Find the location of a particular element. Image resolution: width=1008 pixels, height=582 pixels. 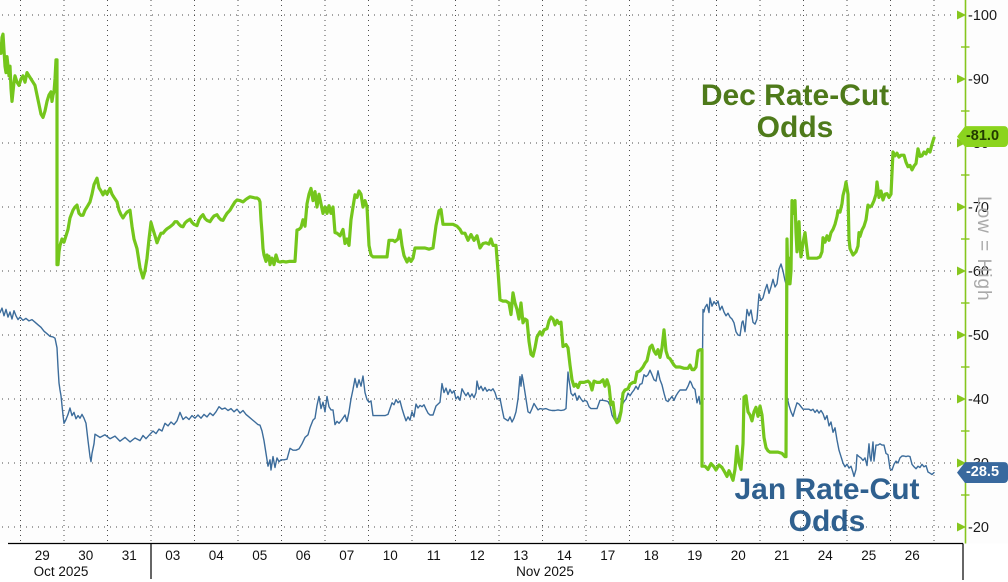

x-tick-label: 05 is located at coordinates (259, 555).